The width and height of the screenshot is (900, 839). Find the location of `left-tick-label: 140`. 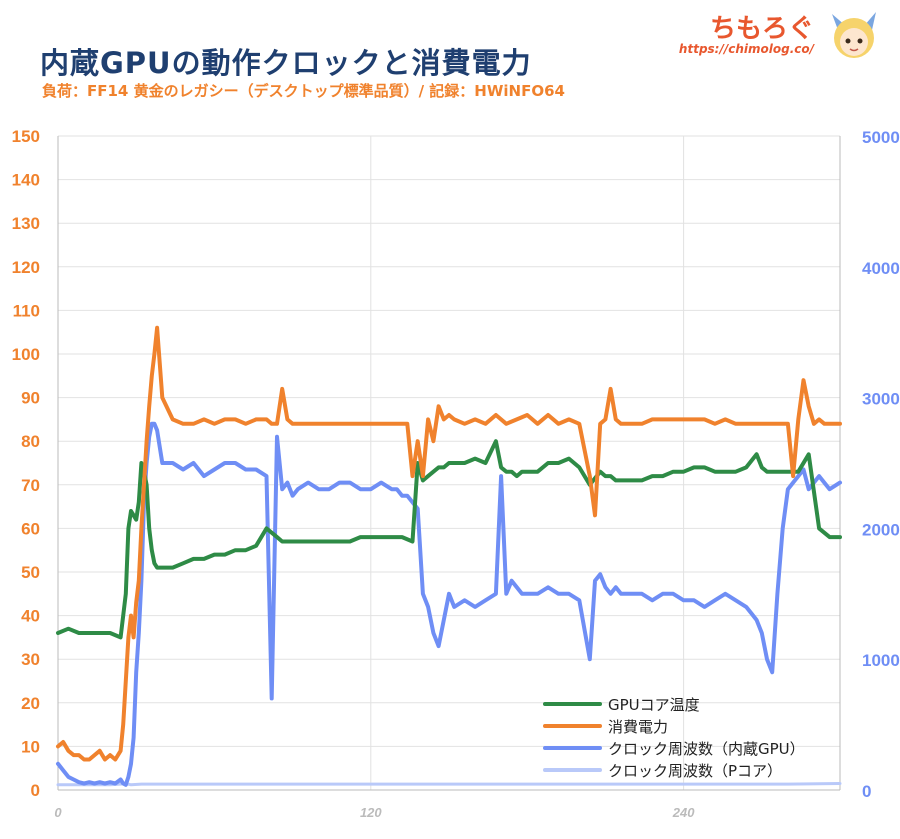

left-tick-label: 140 is located at coordinates (26, 180).